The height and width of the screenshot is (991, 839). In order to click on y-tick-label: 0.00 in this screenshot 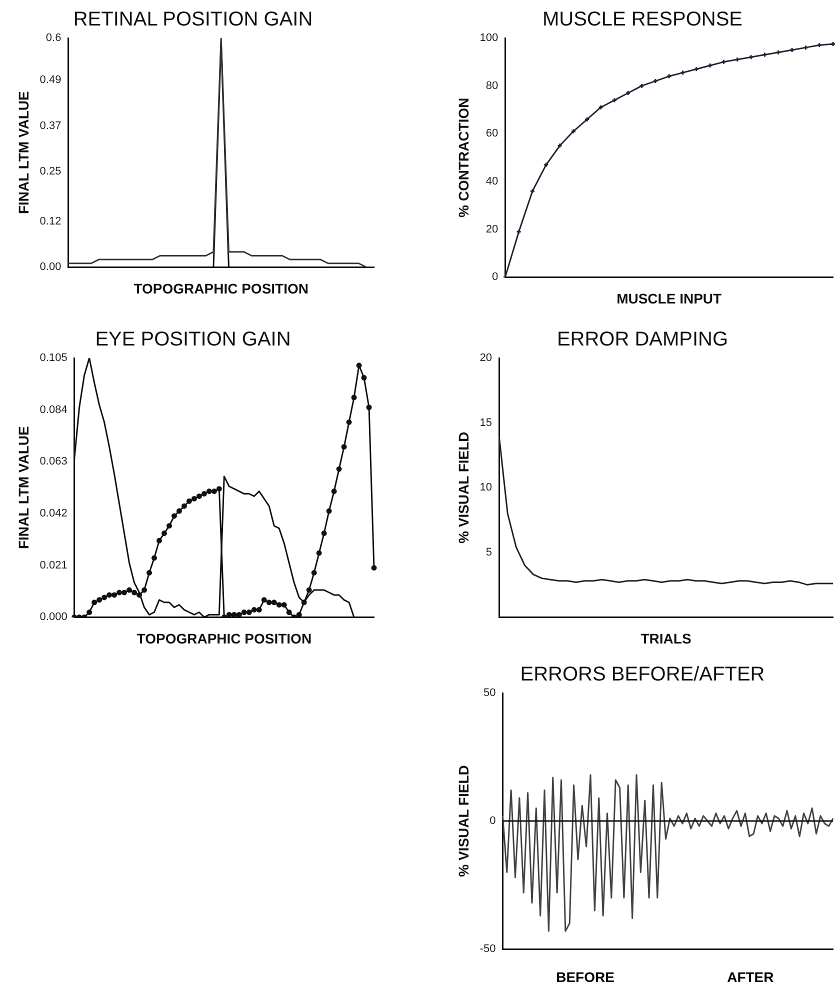, I will do `click(51, 267)`.